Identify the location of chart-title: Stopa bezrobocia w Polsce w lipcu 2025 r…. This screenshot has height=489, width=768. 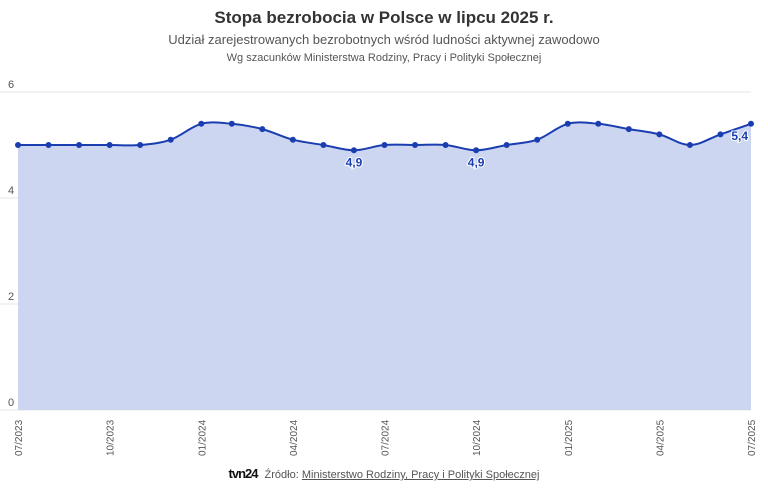
(384, 17).